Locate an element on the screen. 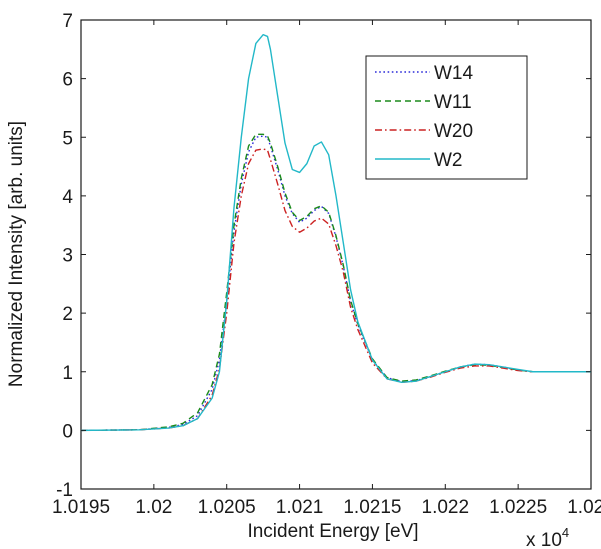 The image size is (601, 549). y-tick-label: 5 is located at coordinates (67, 138).